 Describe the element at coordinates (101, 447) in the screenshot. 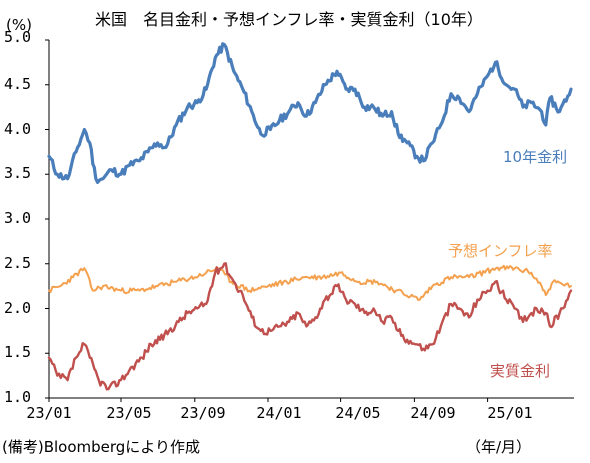

I see `source-note: (備考)Bloombergにより作成` at that location.